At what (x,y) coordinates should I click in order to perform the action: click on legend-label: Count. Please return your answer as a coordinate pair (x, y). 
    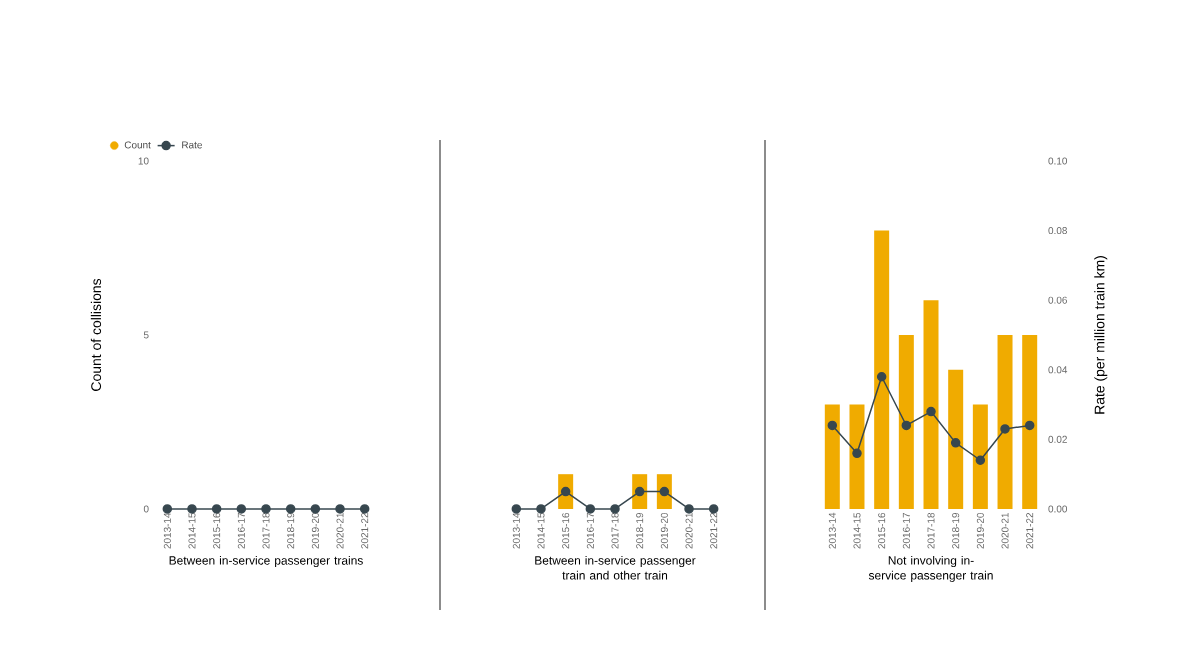
    Looking at the image, I should click on (137, 145).